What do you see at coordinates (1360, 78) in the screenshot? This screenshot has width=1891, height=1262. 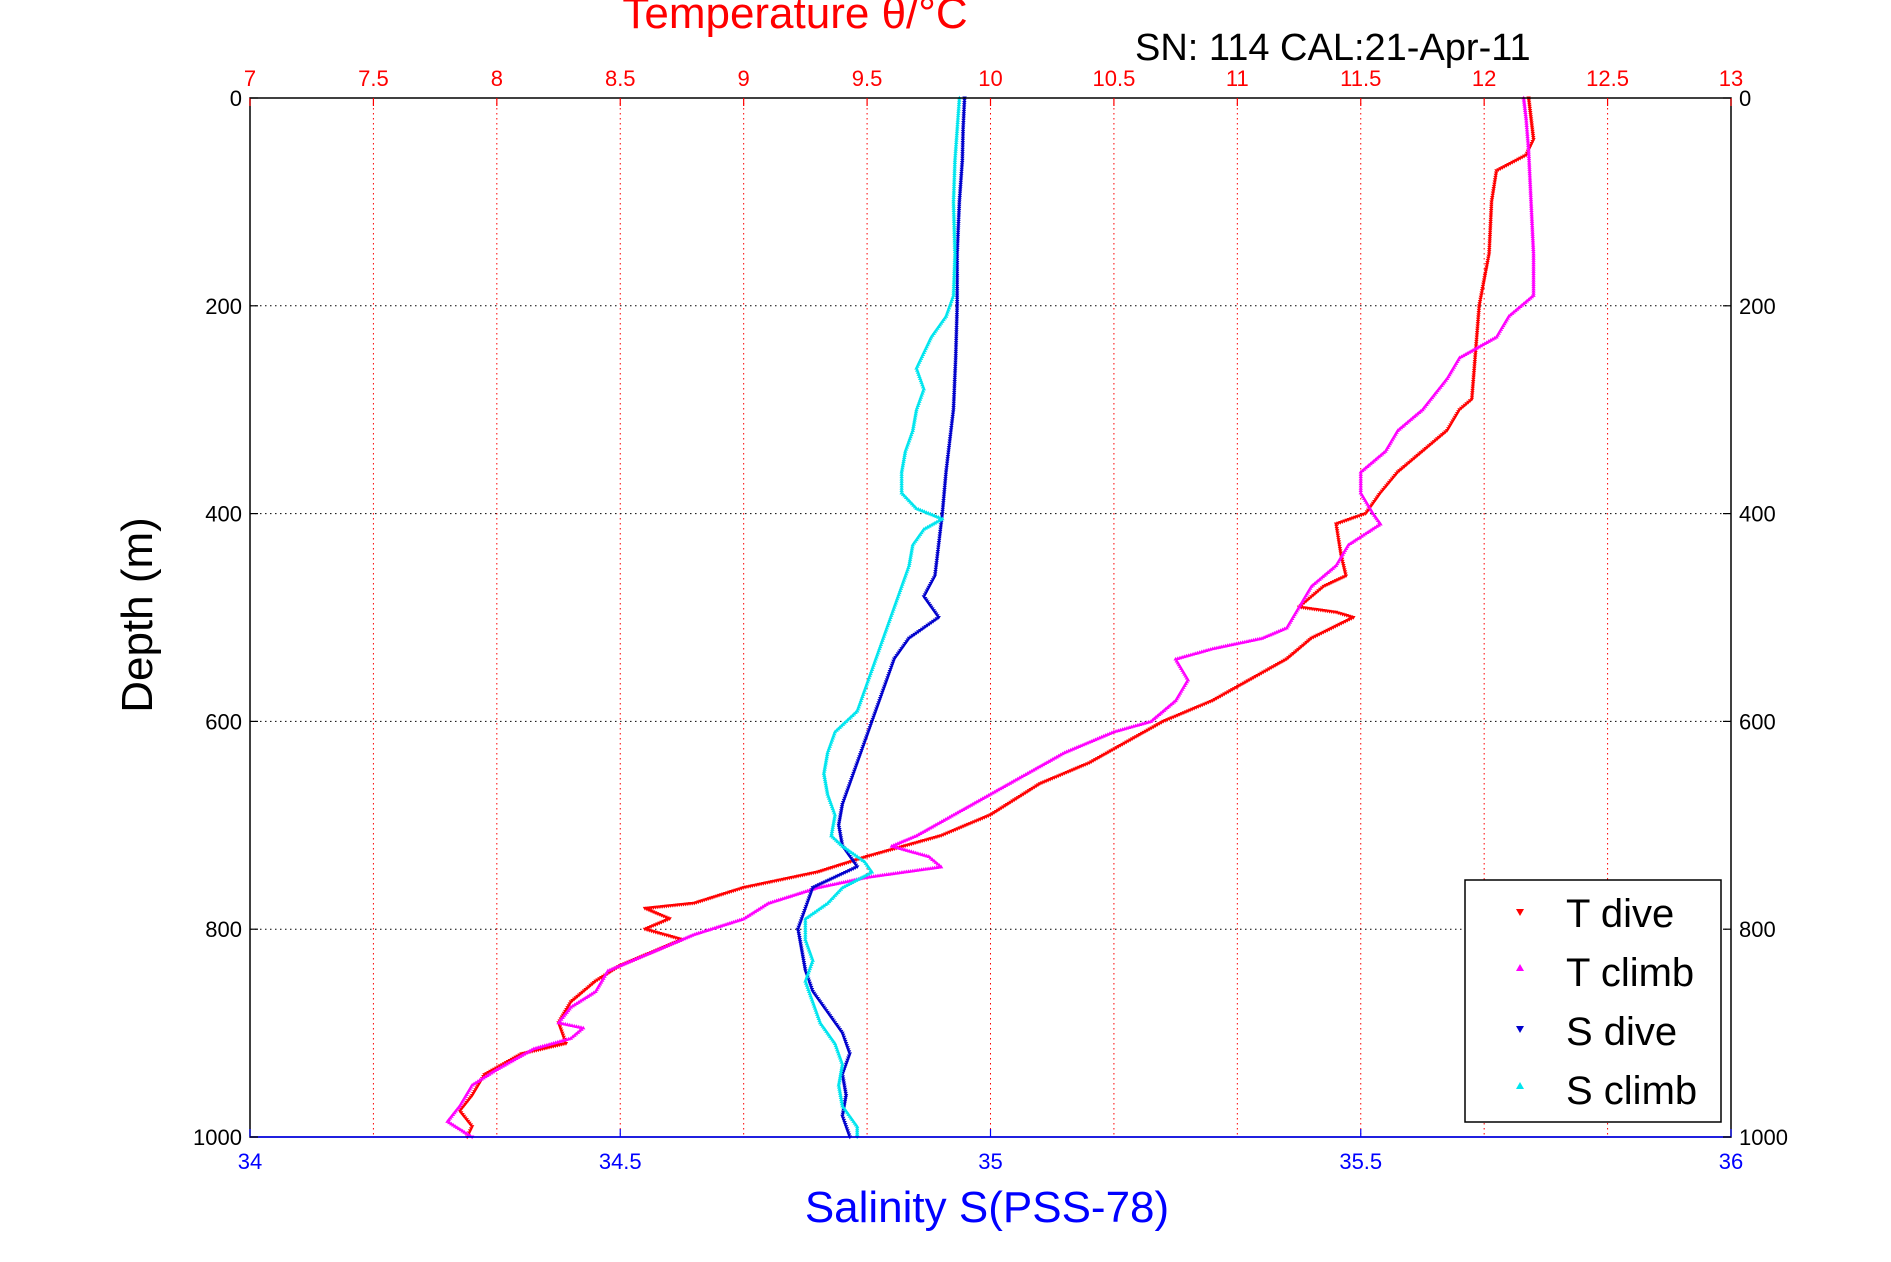 I see `top-tick-label: 11.5` at bounding box center [1360, 78].